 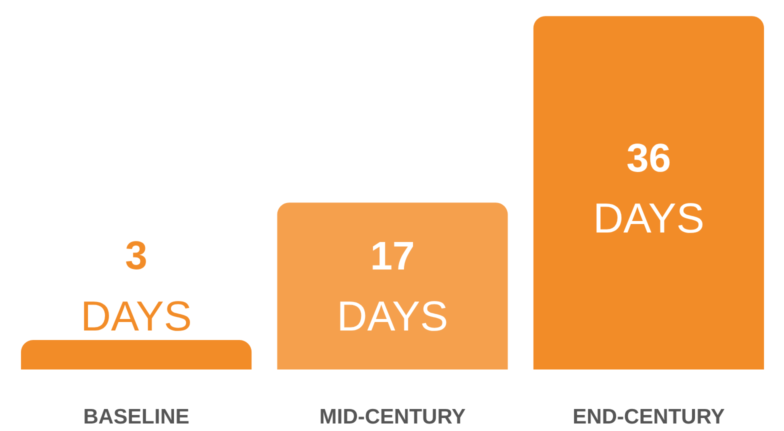 What do you see at coordinates (648, 189) in the screenshot?
I see `data-label: 36 DAYS` at bounding box center [648, 189].